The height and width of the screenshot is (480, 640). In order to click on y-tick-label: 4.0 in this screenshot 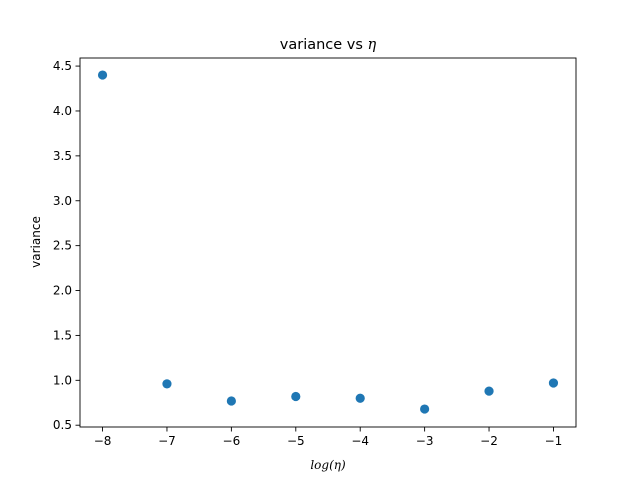, I will do `click(62, 111)`.